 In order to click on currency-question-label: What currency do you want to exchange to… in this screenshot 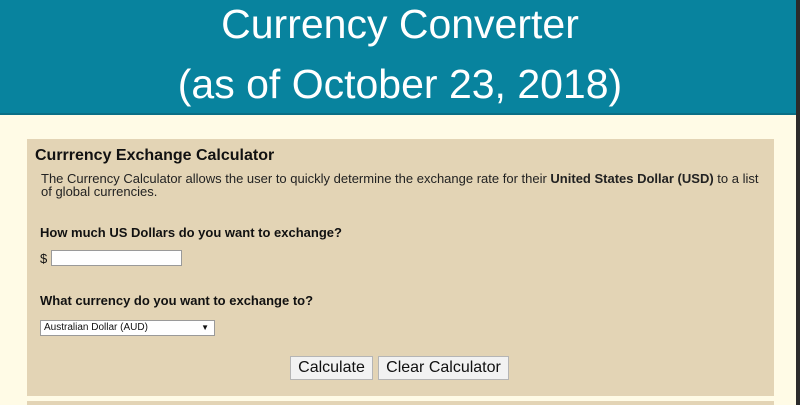, I will do `click(177, 300)`.